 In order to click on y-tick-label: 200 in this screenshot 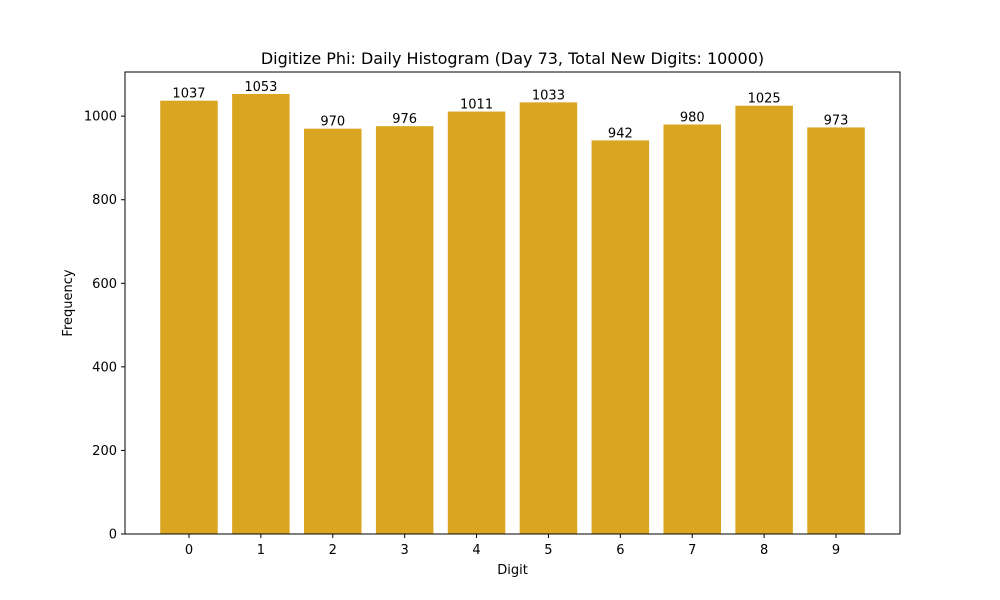, I will do `click(104, 451)`.